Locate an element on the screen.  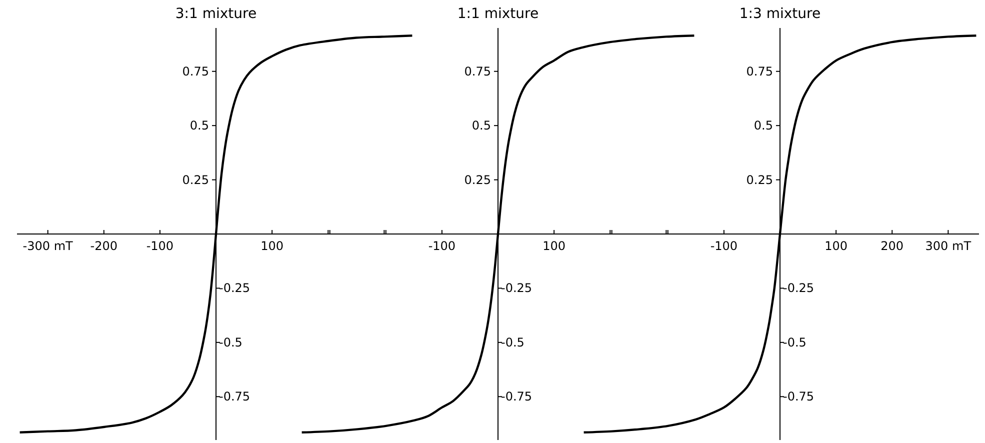
x-tick-label: -300 mT is located at coordinates (48, 246).